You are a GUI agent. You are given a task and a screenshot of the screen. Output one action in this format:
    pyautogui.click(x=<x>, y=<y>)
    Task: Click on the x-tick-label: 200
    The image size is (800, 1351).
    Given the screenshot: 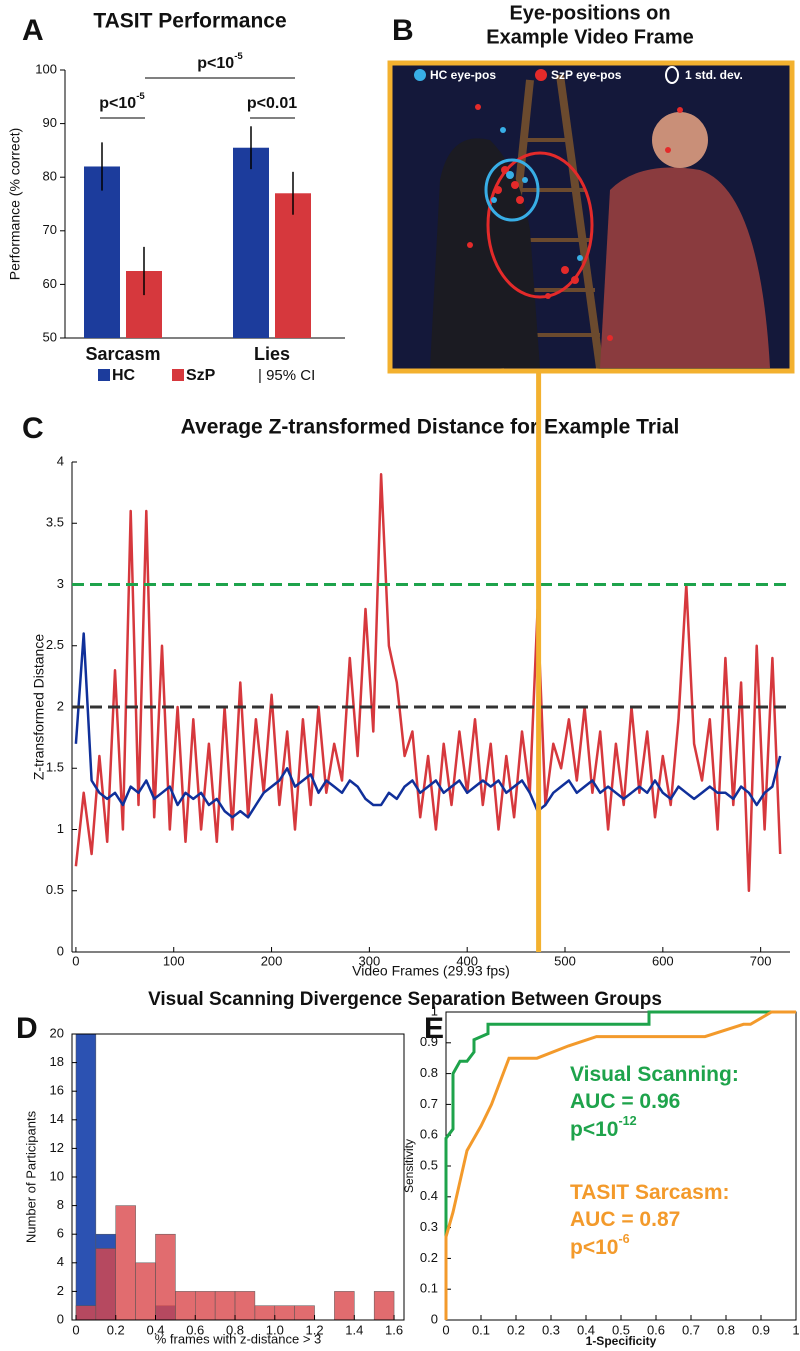 What is the action you would take?
    pyautogui.click(x=272, y=960)
    